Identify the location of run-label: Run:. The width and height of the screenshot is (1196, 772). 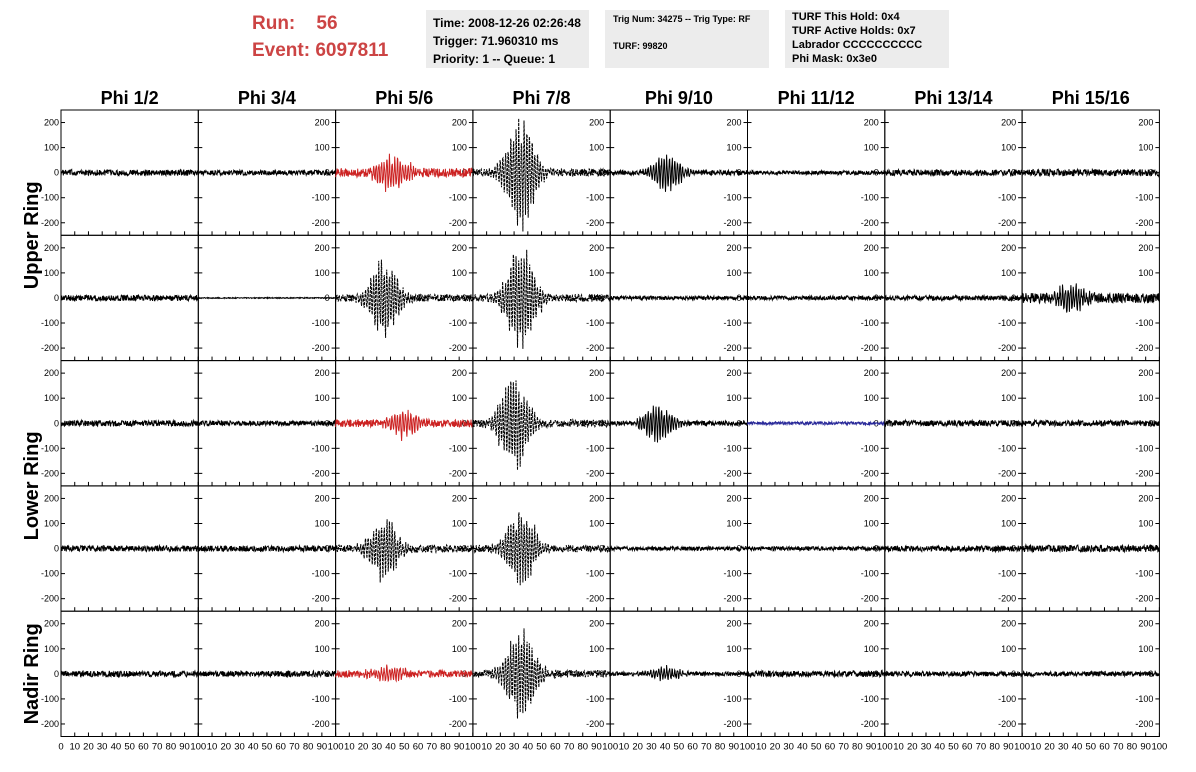
(274, 23).